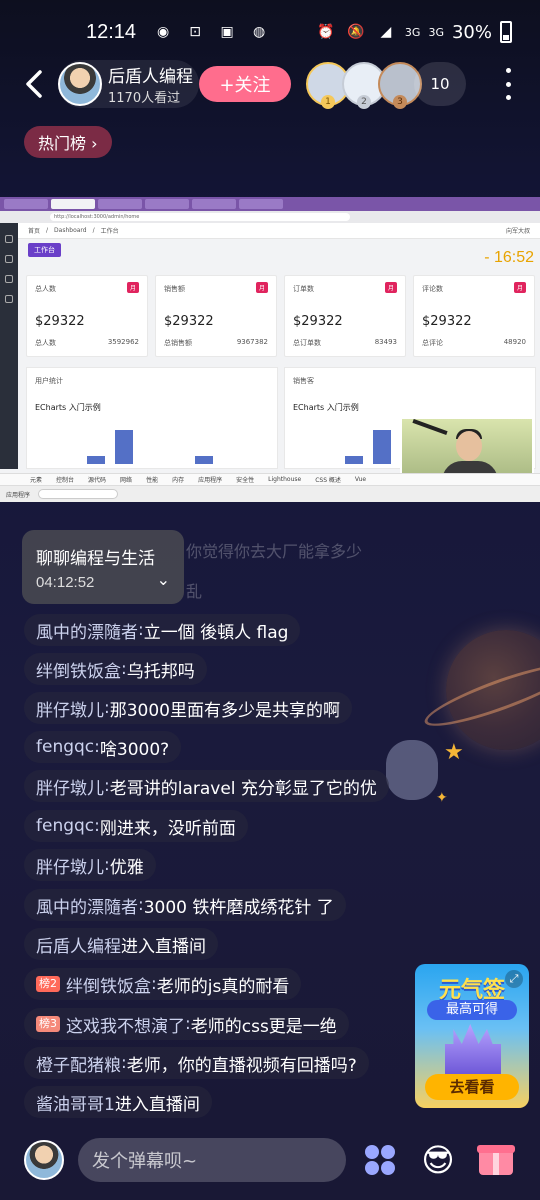  Describe the element at coordinates (442, 798) in the screenshot. I see `star-icon: ✦` at that location.